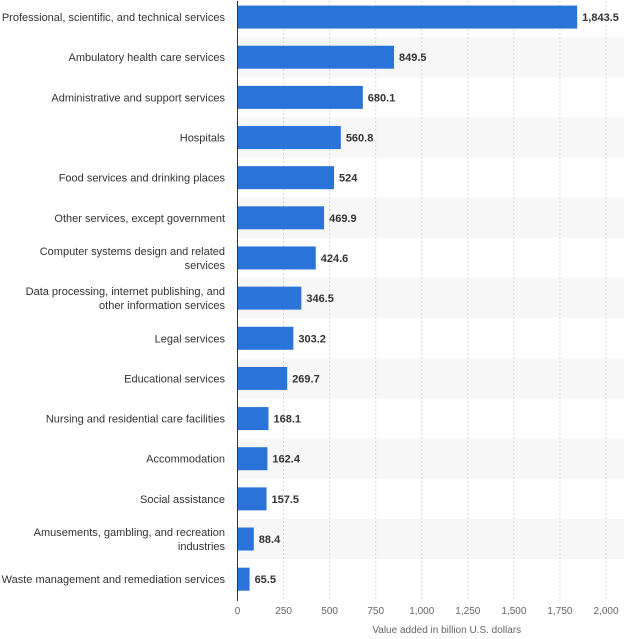  I want to click on x-tick-labels: 0 250 500 750 1,000 1,250 1,500 1,750 2,000, so click(427, 611).